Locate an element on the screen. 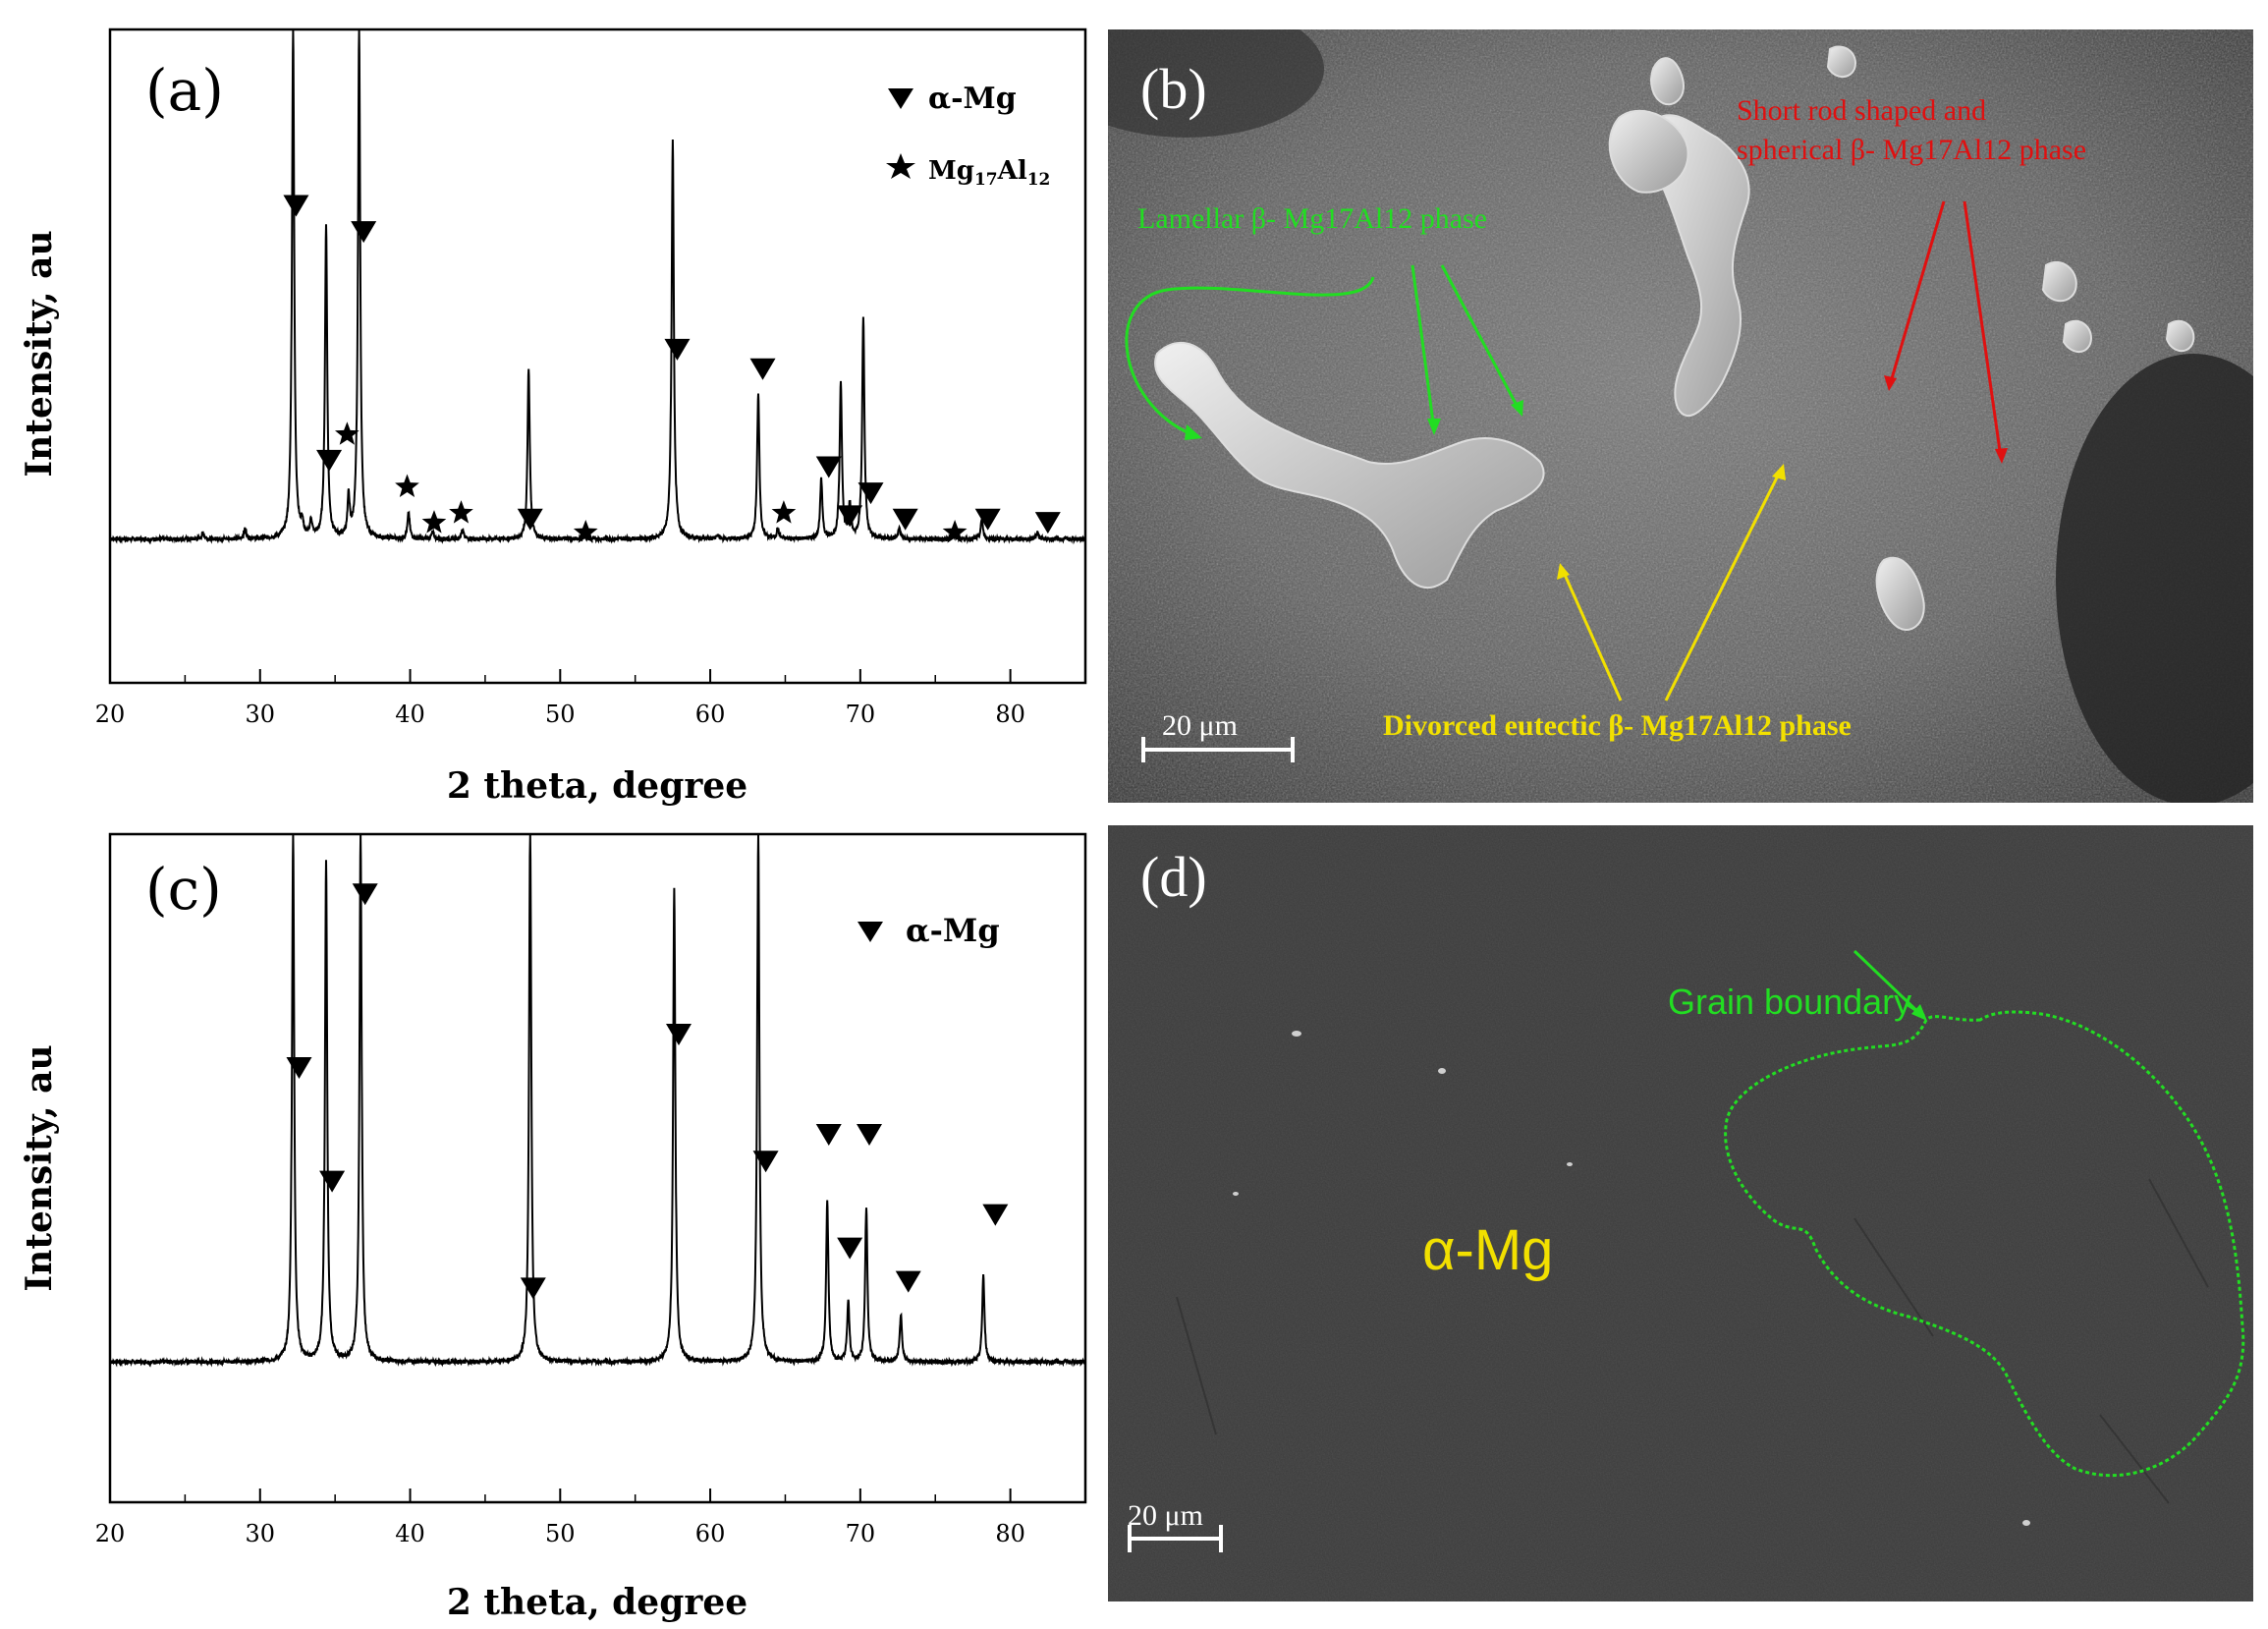  lamellar-label: Lamellar β- Mg17Al12 phase is located at coordinates (1312, 218).